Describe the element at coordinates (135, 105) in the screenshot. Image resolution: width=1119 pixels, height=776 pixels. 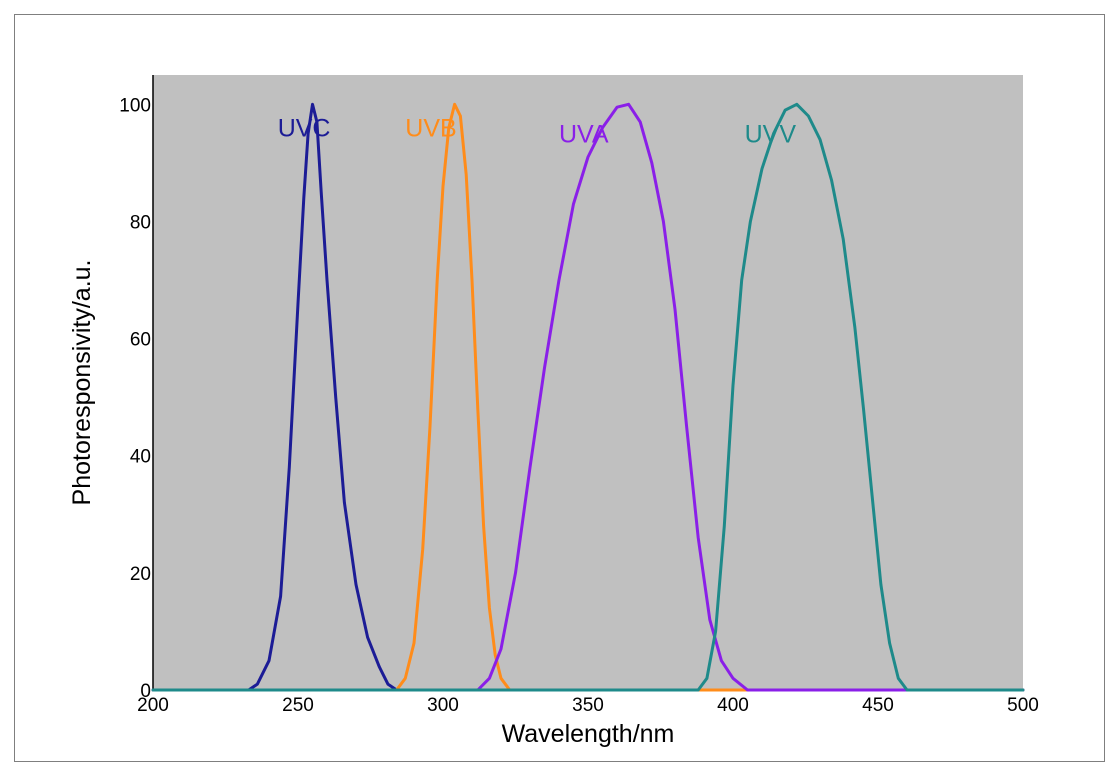
I see `y-tick-label: 100` at that location.